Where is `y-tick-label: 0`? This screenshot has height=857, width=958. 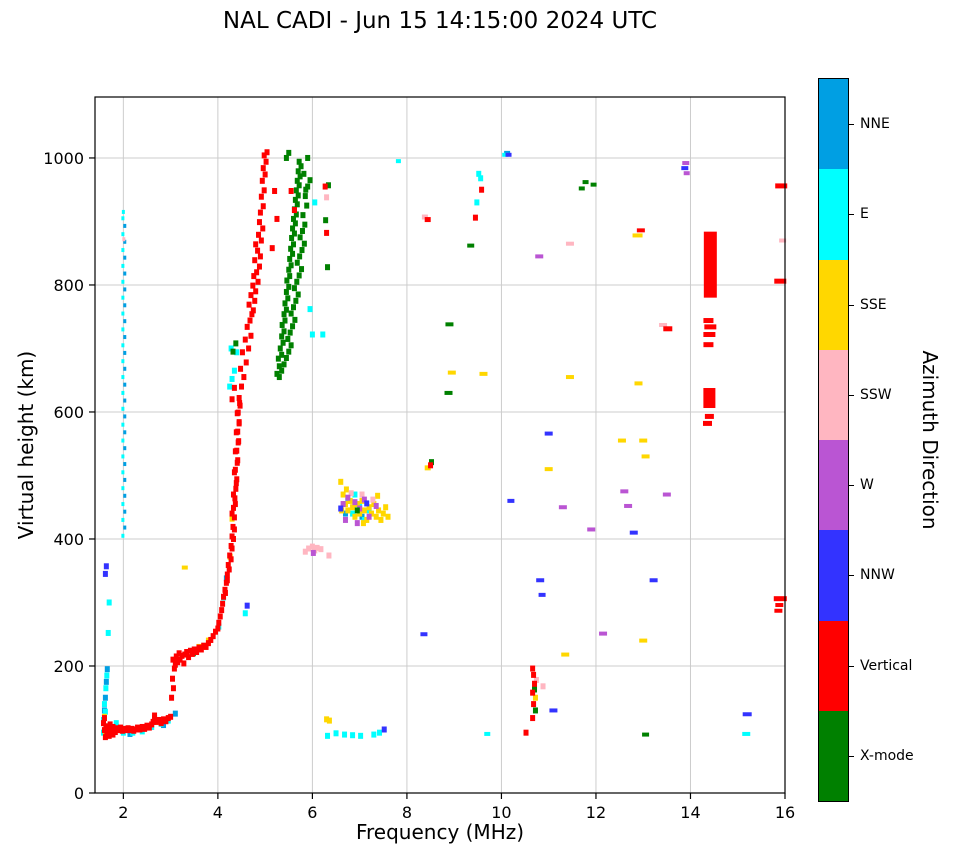
y-tick-label: 0 is located at coordinates (79, 793).